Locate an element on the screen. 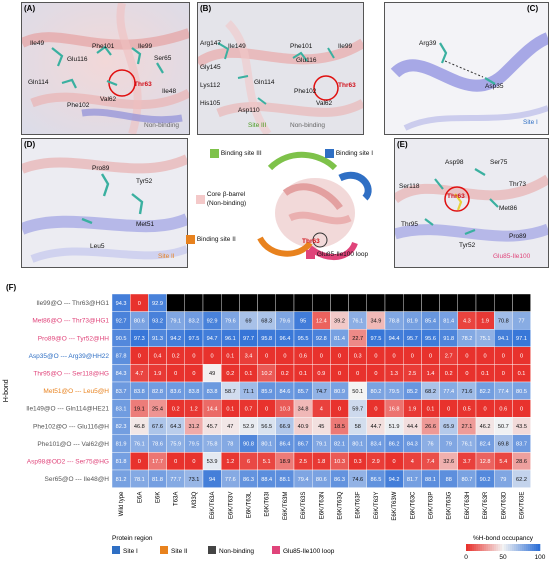  residue-label: Asp35 is located at coordinates (494, 86).